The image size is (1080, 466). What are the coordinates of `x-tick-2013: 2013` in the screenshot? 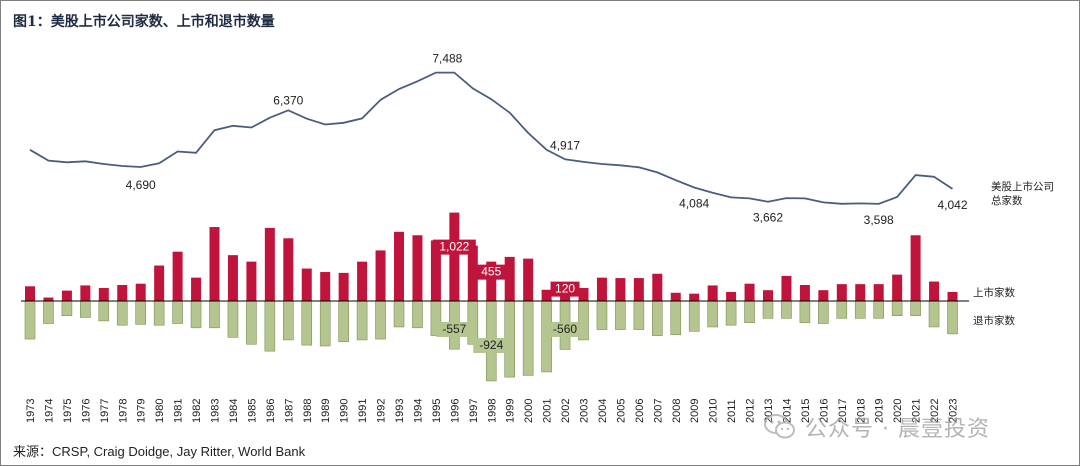 It's located at (769, 411).